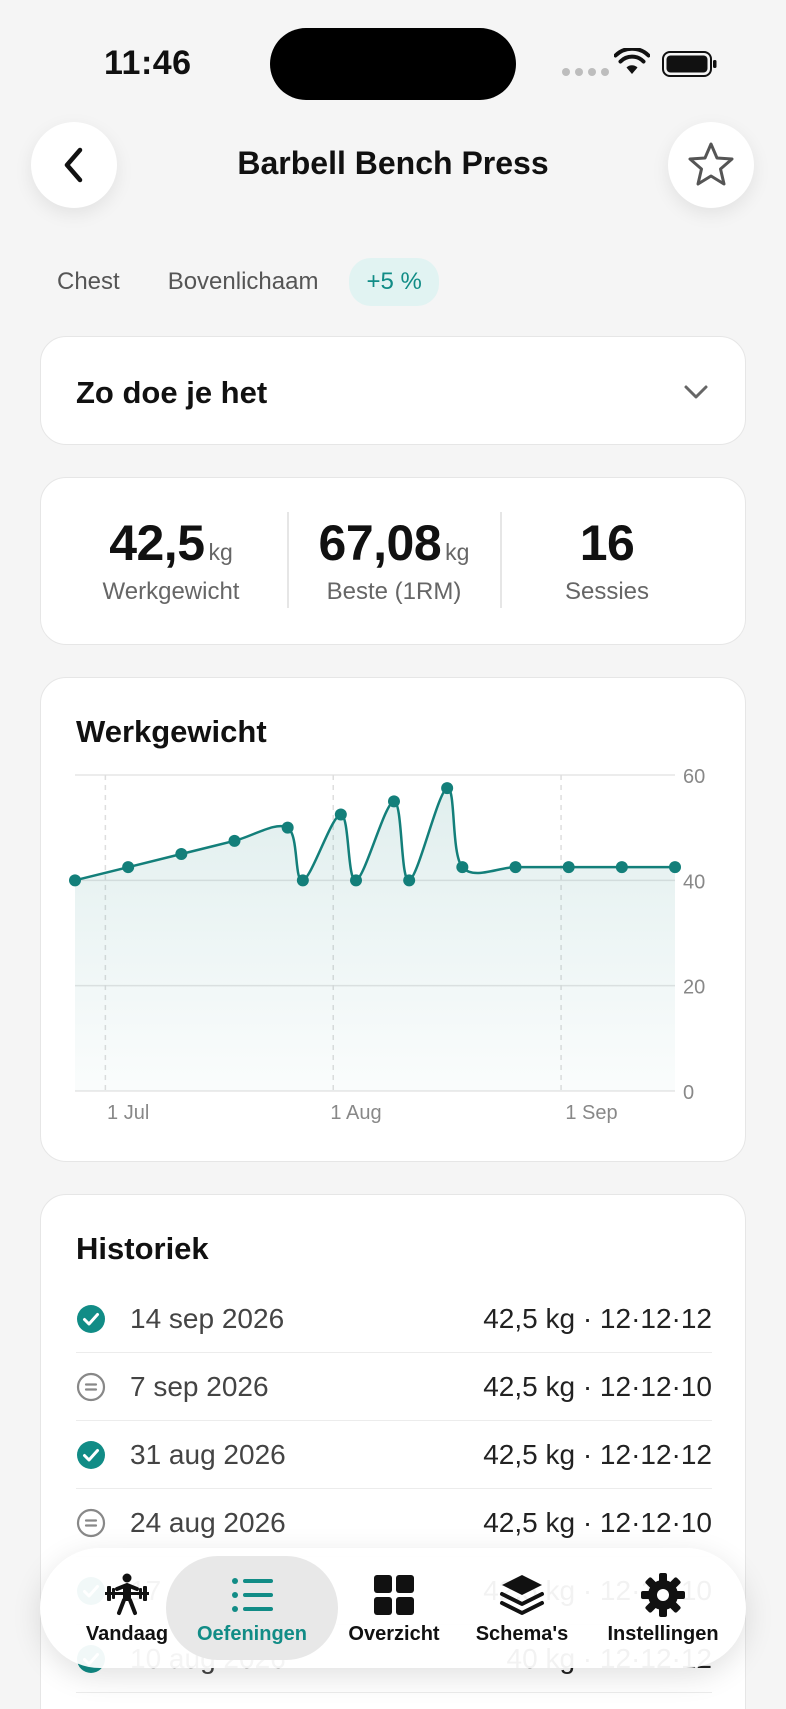 Image resolution: width=786 pixels, height=1709 pixels. What do you see at coordinates (394, 1455) in the screenshot?
I see `history-row: 31 aug 2026 42,5 kg · 12·12·12` at bounding box center [394, 1455].